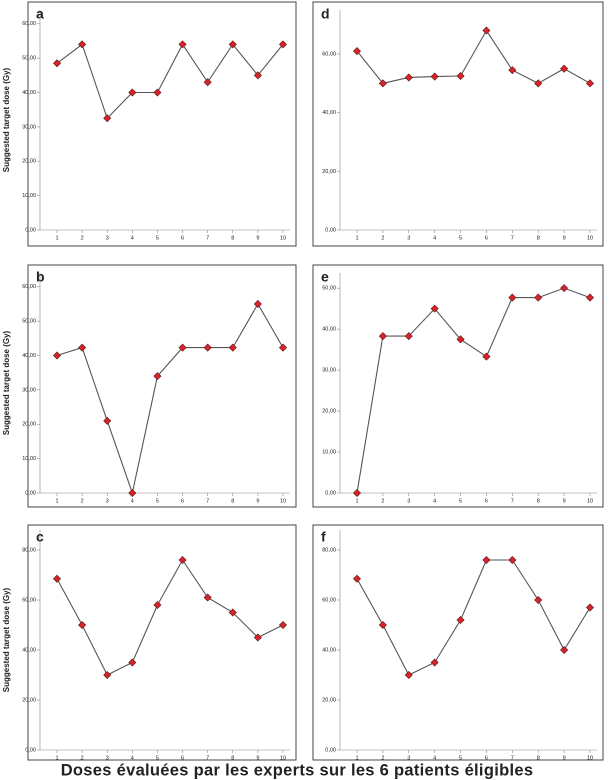 The width and height of the screenshot is (609, 780). Describe the element at coordinates (40, 537) in the screenshot. I see `panel-label: c` at that location.